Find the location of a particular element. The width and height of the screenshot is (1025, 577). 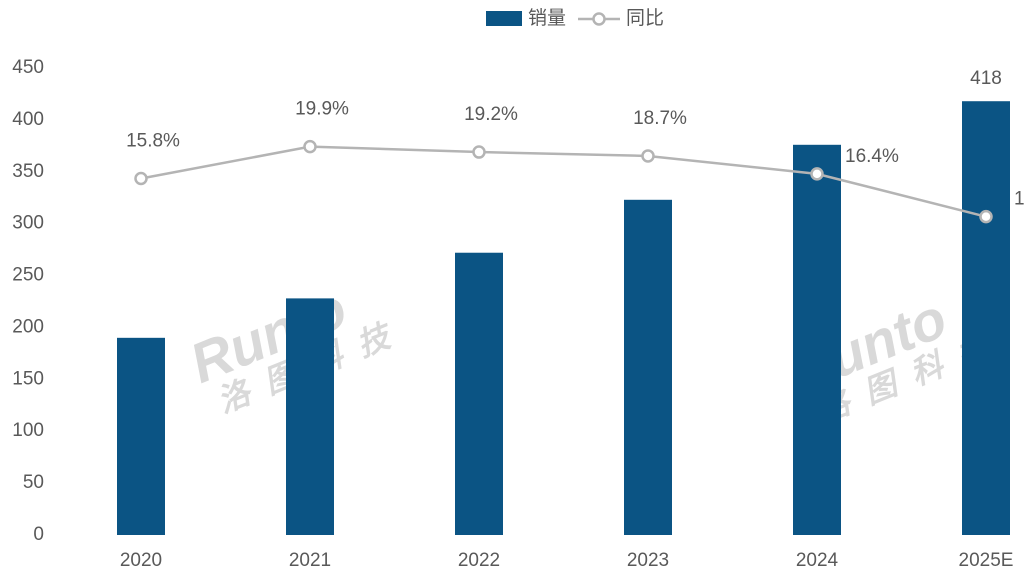

legend-label: 销量 is located at coordinates (547, 18).